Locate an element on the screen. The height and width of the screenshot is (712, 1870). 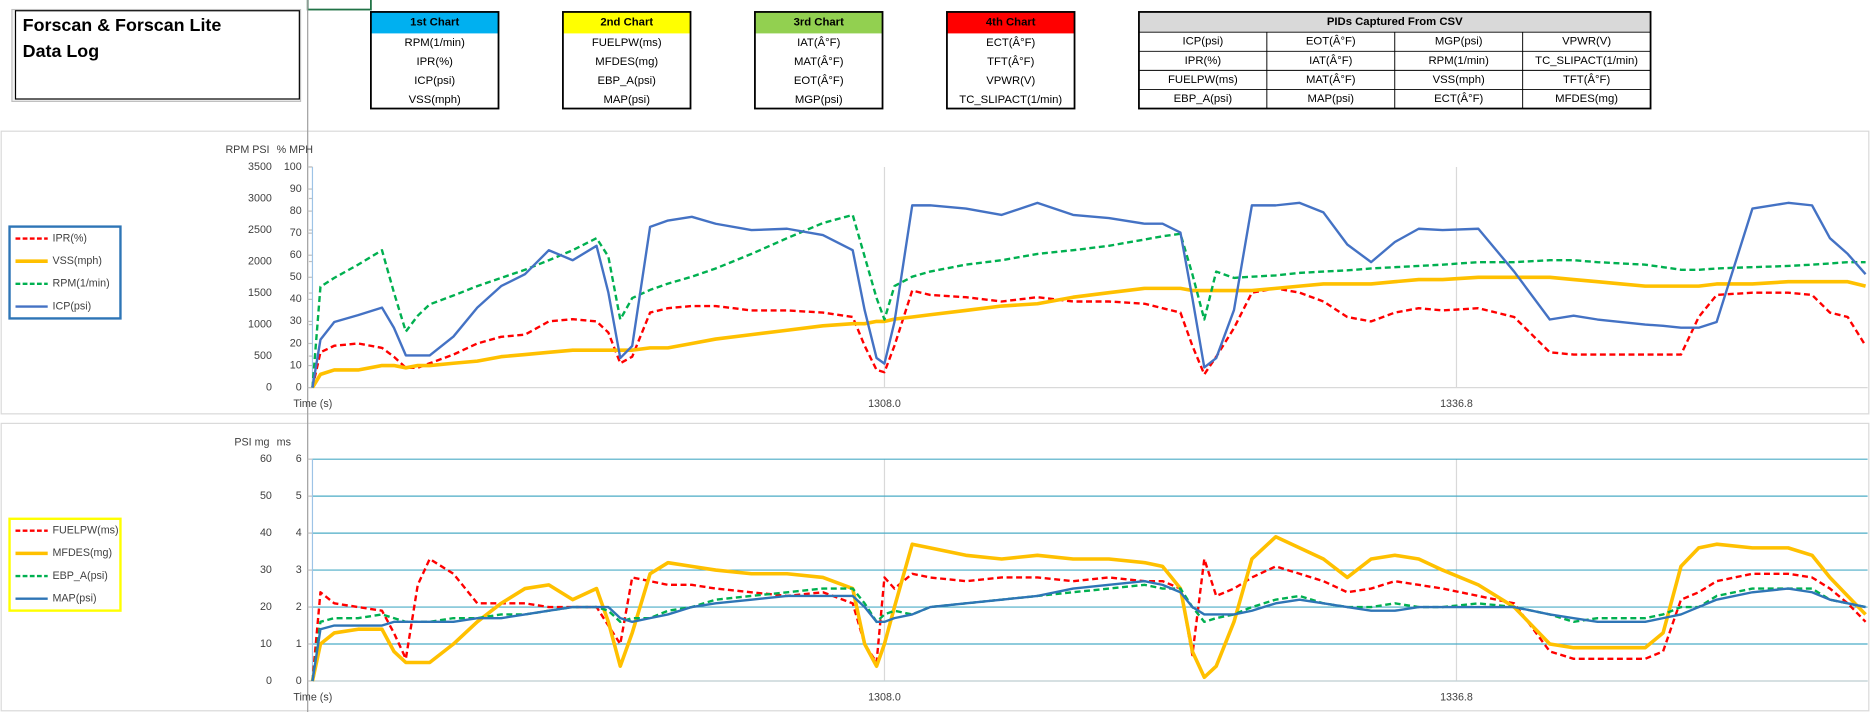
y-tick-label: 500 is located at coordinates (263, 356).